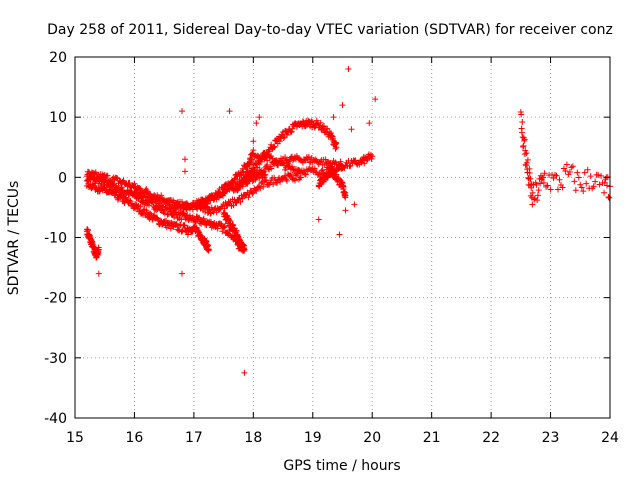 The width and height of the screenshot is (640, 480). I want to click on y-tick-label: 10, so click(58, 118).